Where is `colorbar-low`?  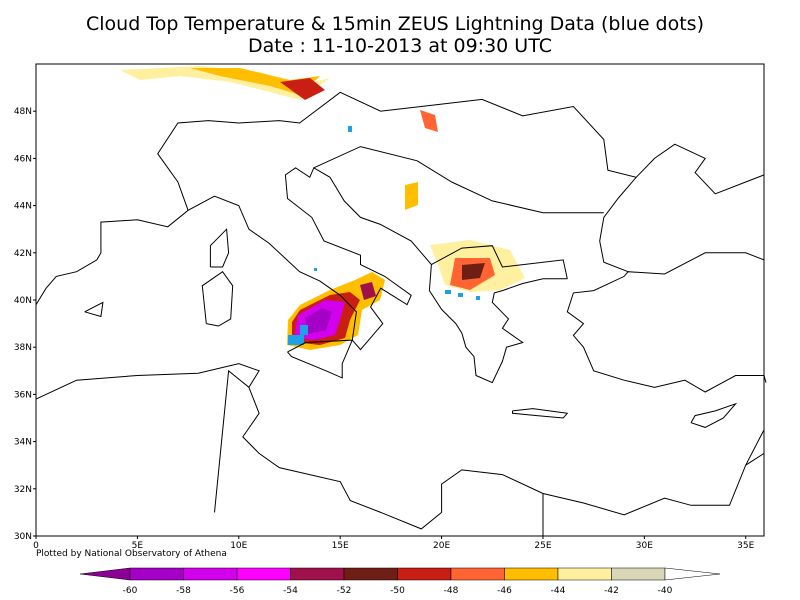
colorbar-low is located at coordinates (105, 574).